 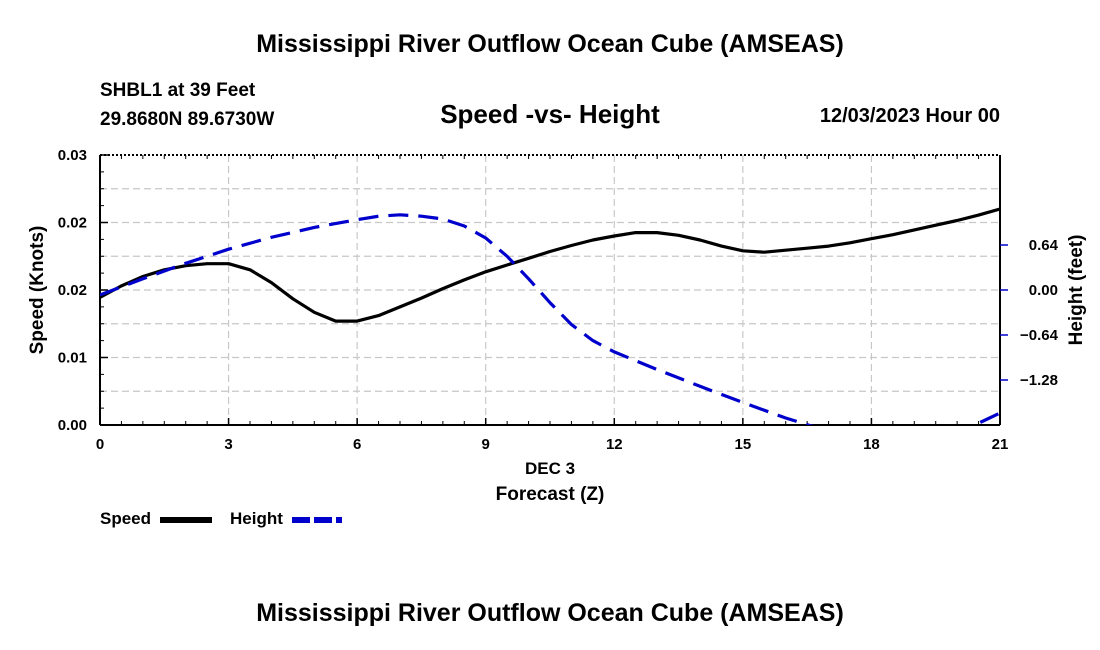 I want to click on station-info: SHBL1 at 39 Feet 29.8680N 89.6730W, so click(x=187, y=105).